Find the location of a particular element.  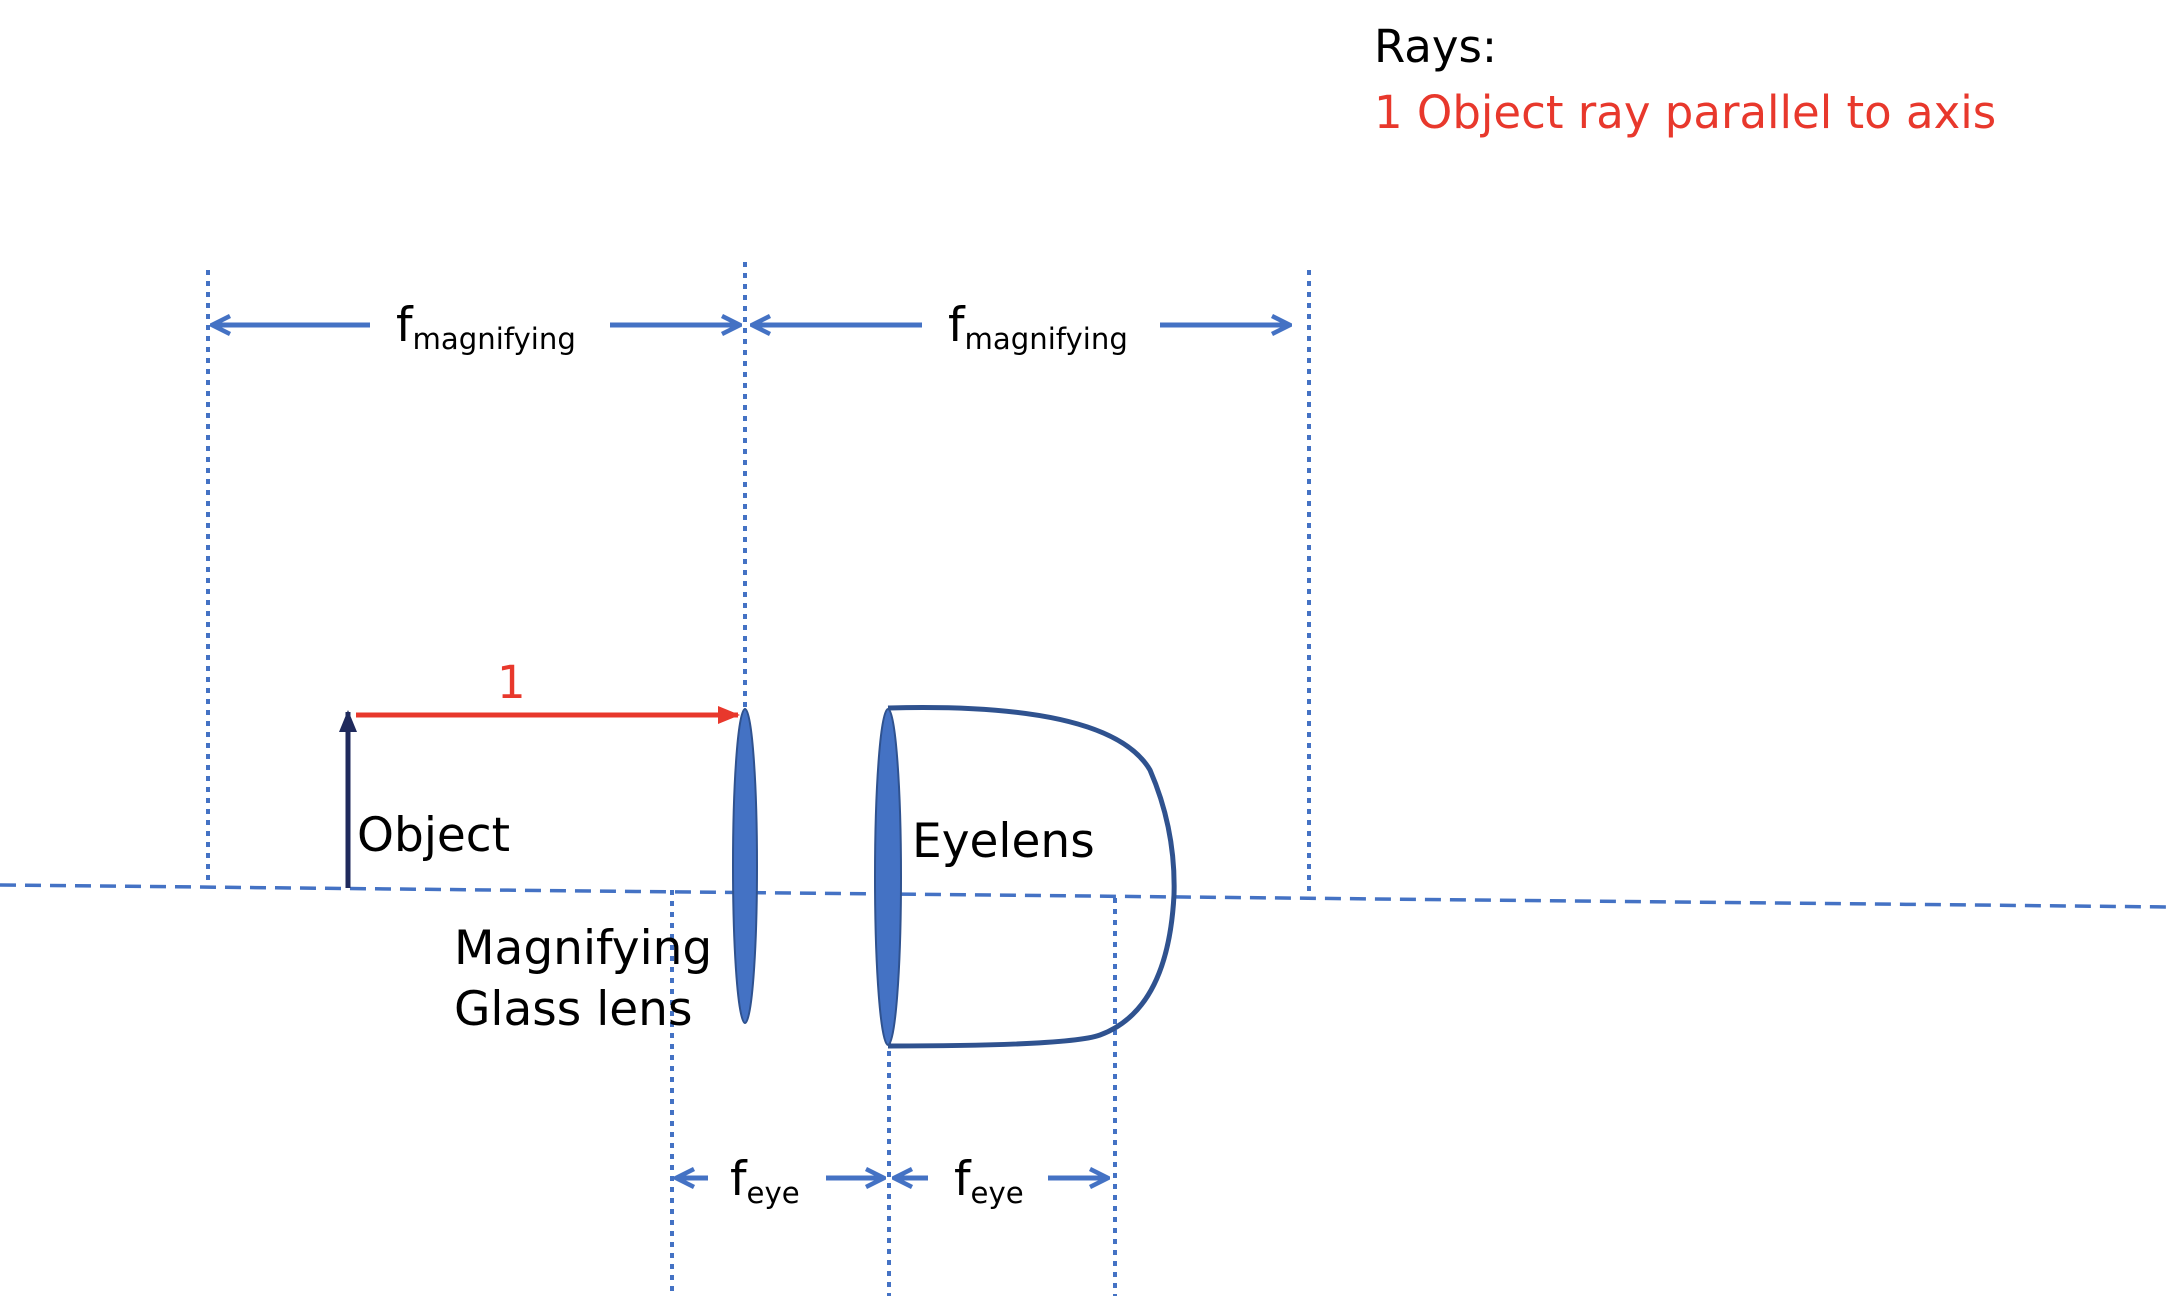

rays-legend-title: Rays: is located at coordinates (1436, 46).